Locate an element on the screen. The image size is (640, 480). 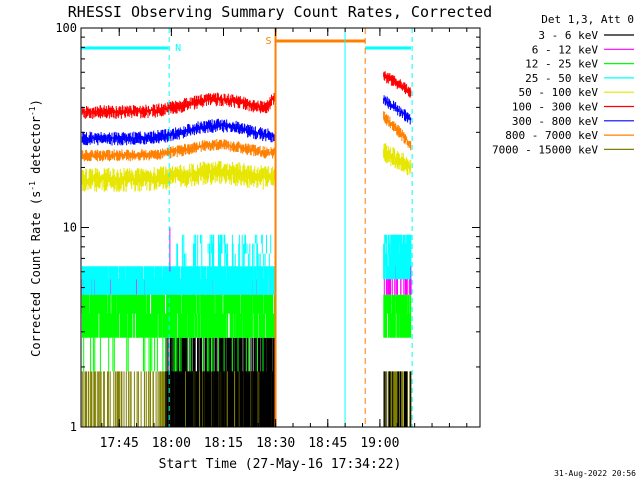
x-tick-label: 17:45 is located at coordinates (119, 443).